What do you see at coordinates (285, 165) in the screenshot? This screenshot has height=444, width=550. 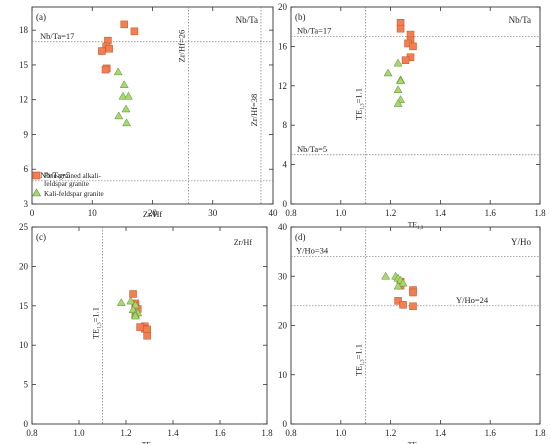 I see `y-tick-label: 4` at bounding box center [285, 165].